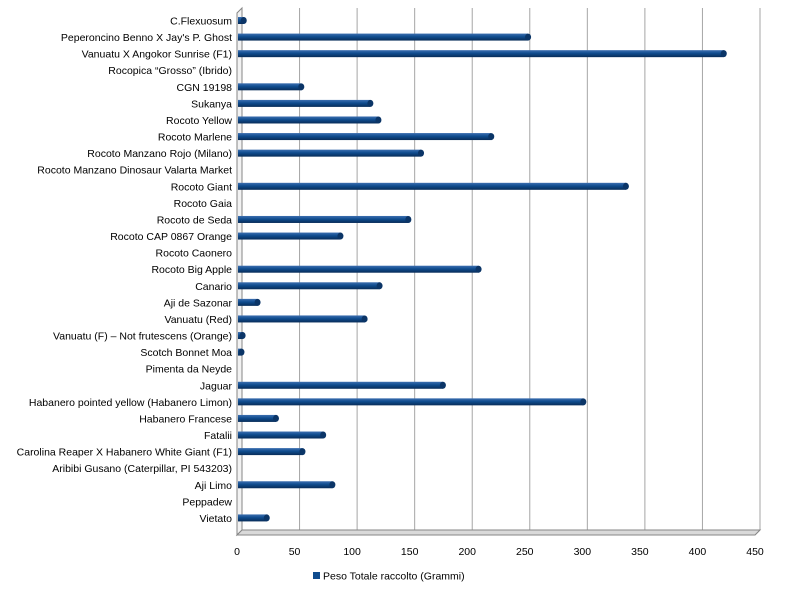 The image size is (800, 594). What do you see at coordinates (130, 403) in the screenshot?
I see `category-label: Habanero pointed yellow (Habanero Limon)` at bounding box center [130, 403].